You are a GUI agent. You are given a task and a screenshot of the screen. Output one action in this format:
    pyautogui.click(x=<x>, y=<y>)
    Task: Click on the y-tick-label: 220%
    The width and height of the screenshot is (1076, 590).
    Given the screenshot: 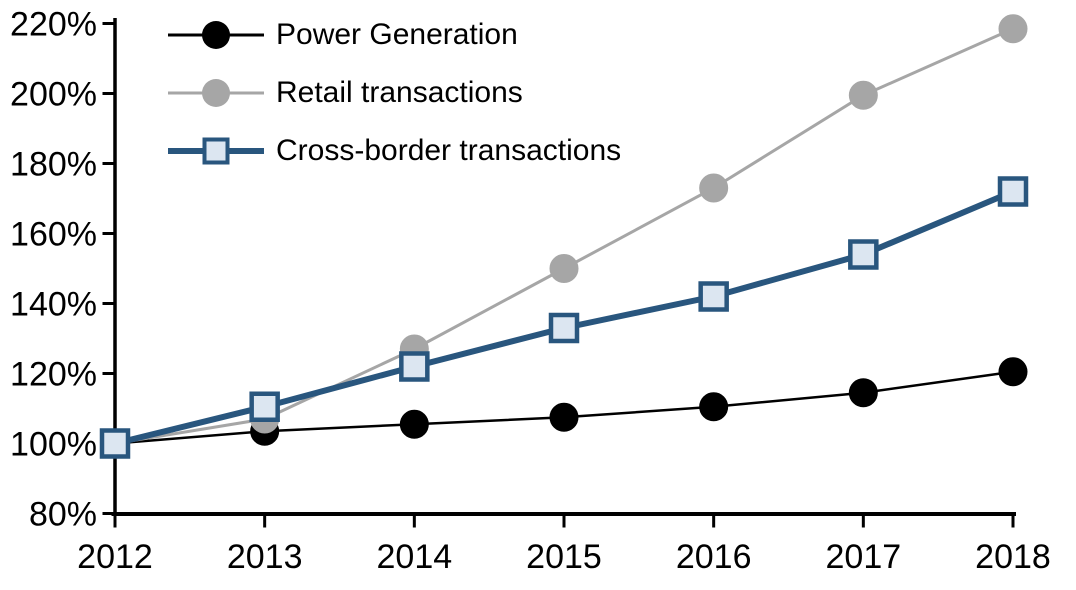 What is the action you would take?
    pyautogui.click(x=53, y=25)
    